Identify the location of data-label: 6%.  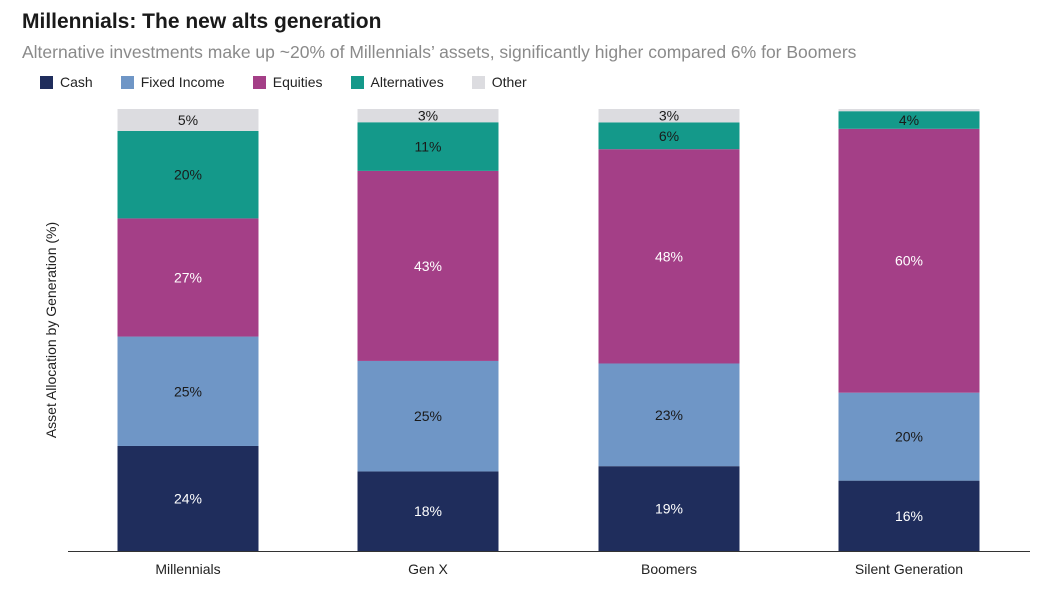
(669, 136).